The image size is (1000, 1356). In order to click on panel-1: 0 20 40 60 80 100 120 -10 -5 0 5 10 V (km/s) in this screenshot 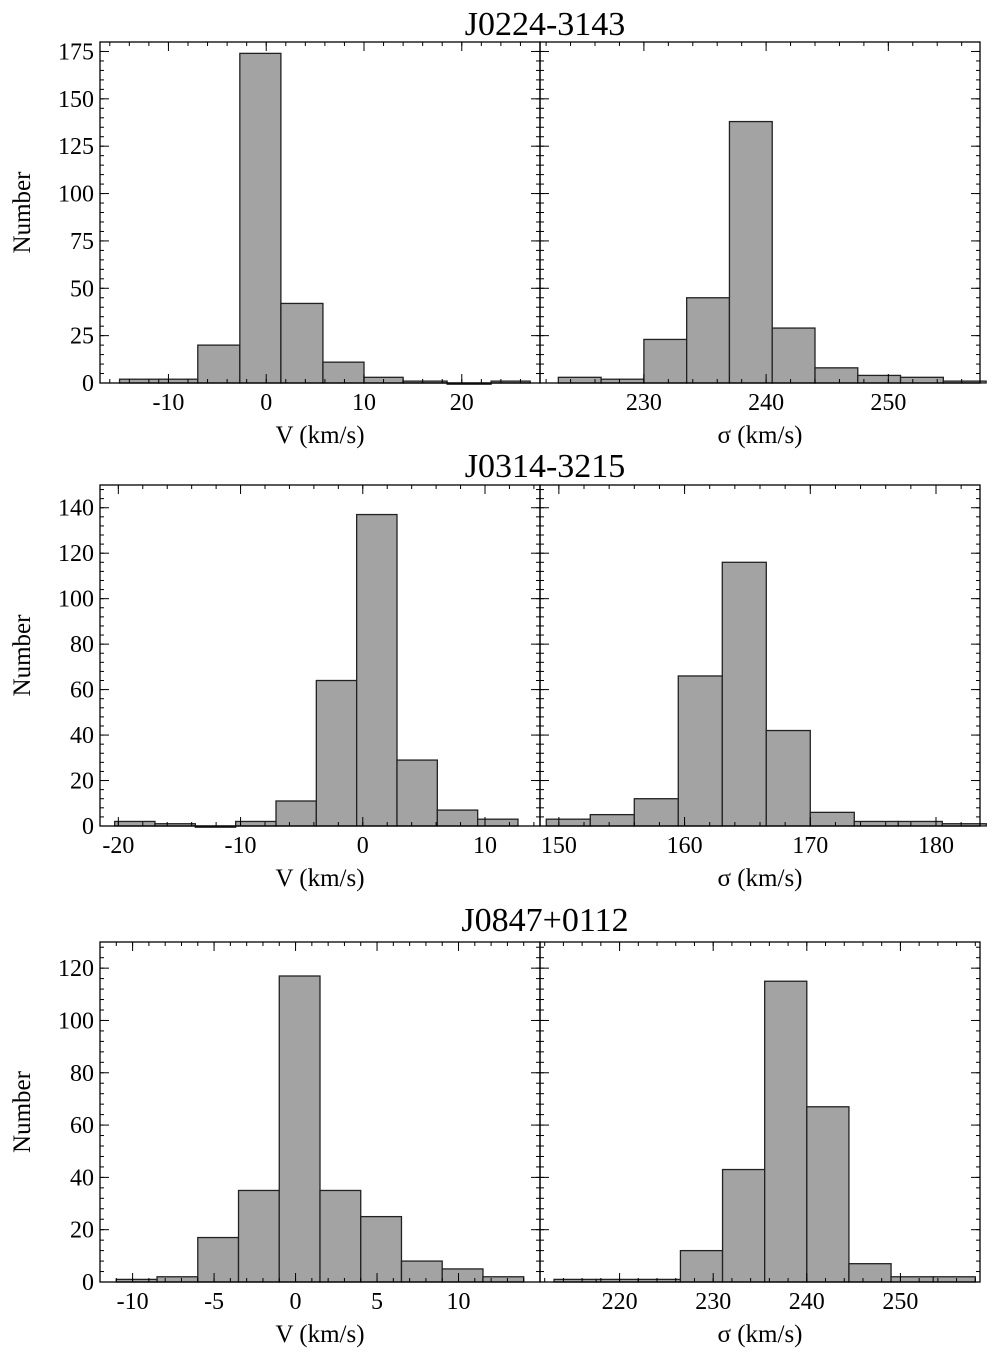, I will do `click(299, 1144)`.